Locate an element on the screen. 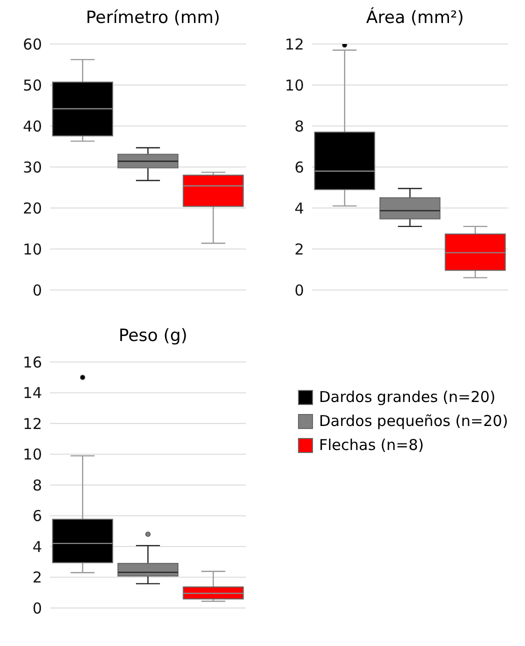 This screenshot has height=646, width=525. legend-label: Dardos grandes (n=20) is located at coordinates (407, 397).